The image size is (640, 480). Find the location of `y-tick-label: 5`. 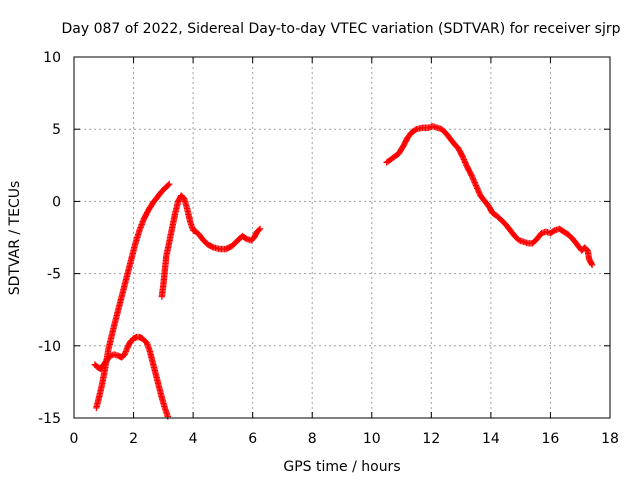

y-tick-label: 5 is located at coordinates (56, 130).